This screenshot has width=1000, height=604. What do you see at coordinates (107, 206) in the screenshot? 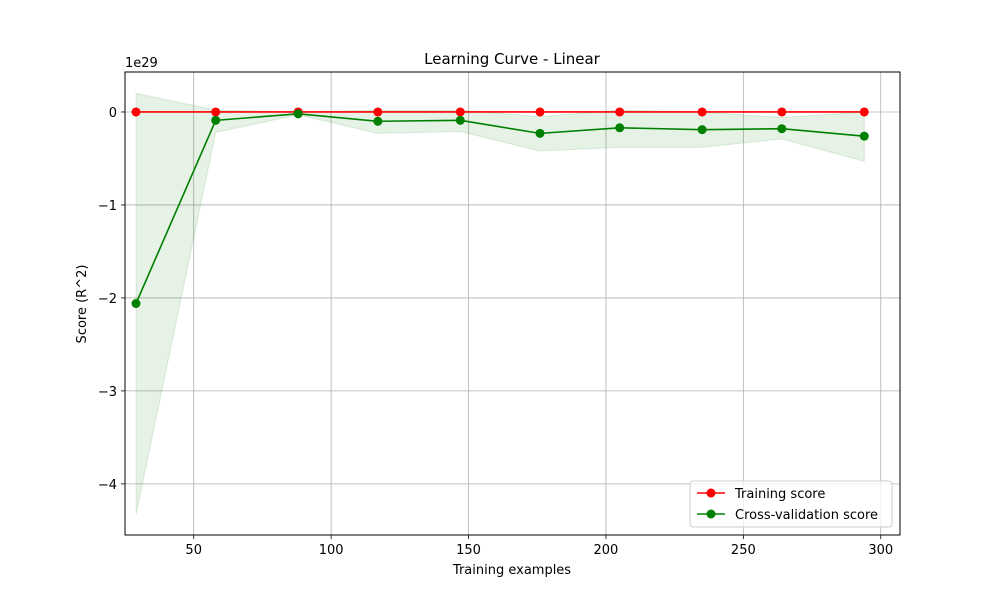
I see `y-tick-label: −1` at bounding box center [107, 206].